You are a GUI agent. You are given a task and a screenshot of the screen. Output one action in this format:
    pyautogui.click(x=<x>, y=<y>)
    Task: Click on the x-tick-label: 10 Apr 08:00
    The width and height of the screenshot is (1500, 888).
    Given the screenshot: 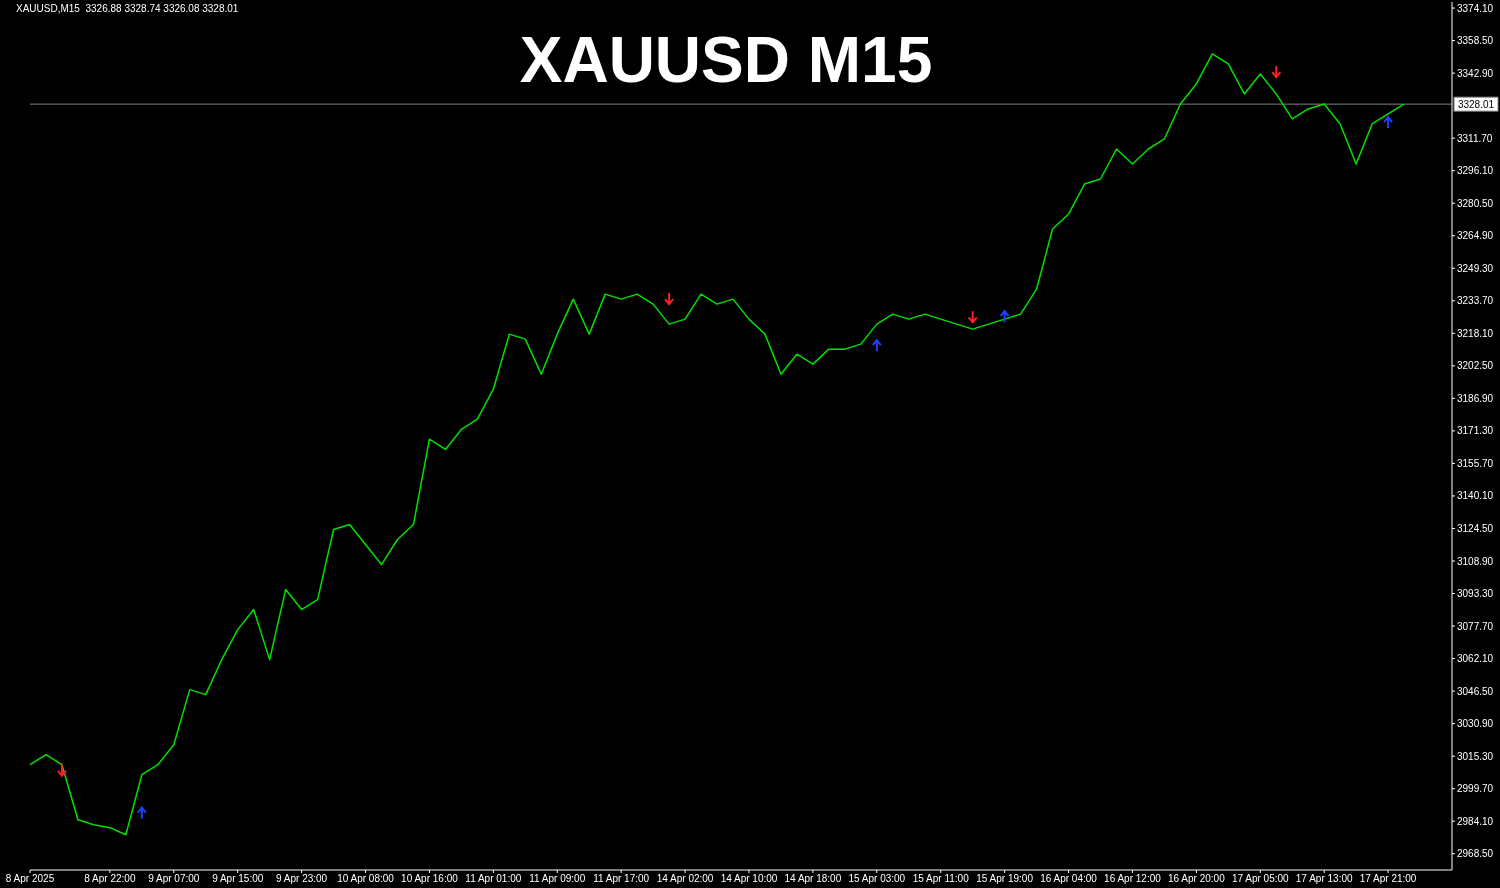 What is the action you would take?
    pyautogui.click(x=366, y=879)
    